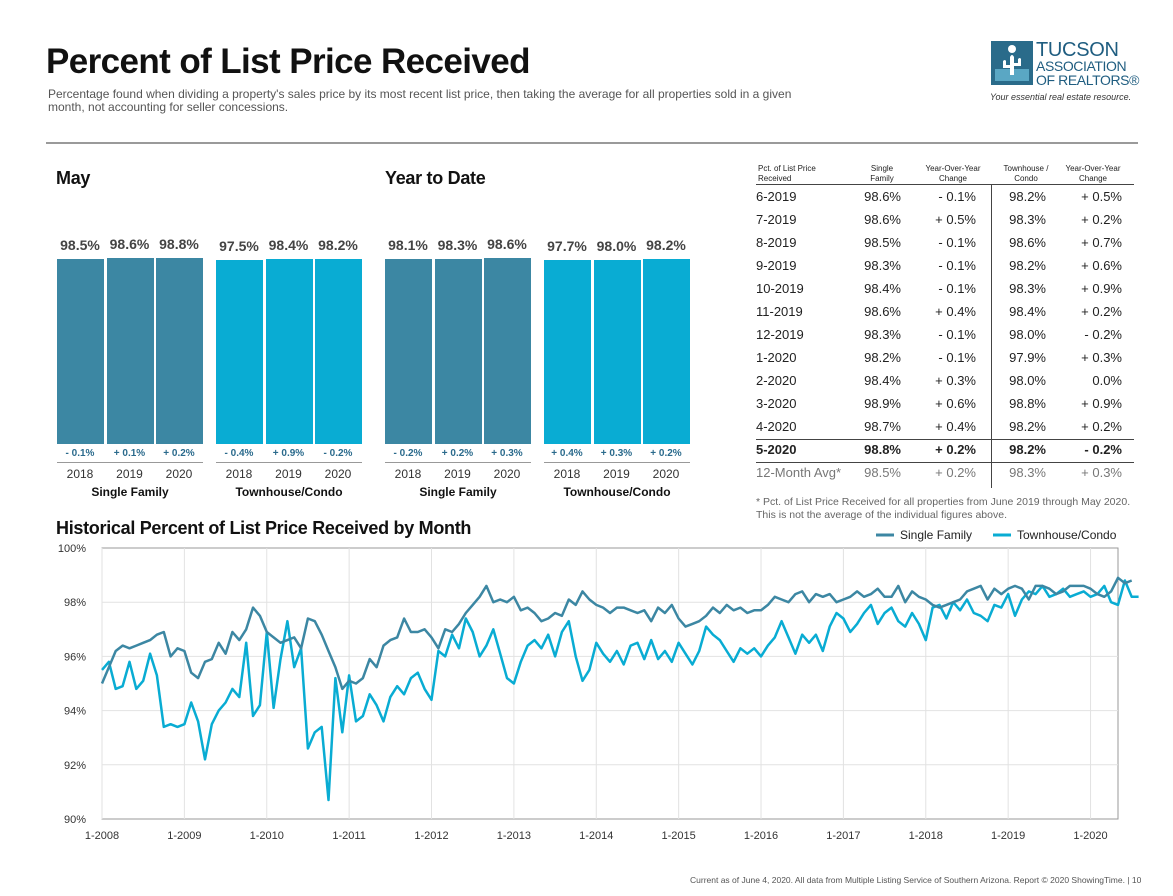  Describe the element at coordinates (945, 335) in the screenshot. I see `table-row: 12-2019 98.3% - 0.1% 98.0% - 0.2%` at that location.